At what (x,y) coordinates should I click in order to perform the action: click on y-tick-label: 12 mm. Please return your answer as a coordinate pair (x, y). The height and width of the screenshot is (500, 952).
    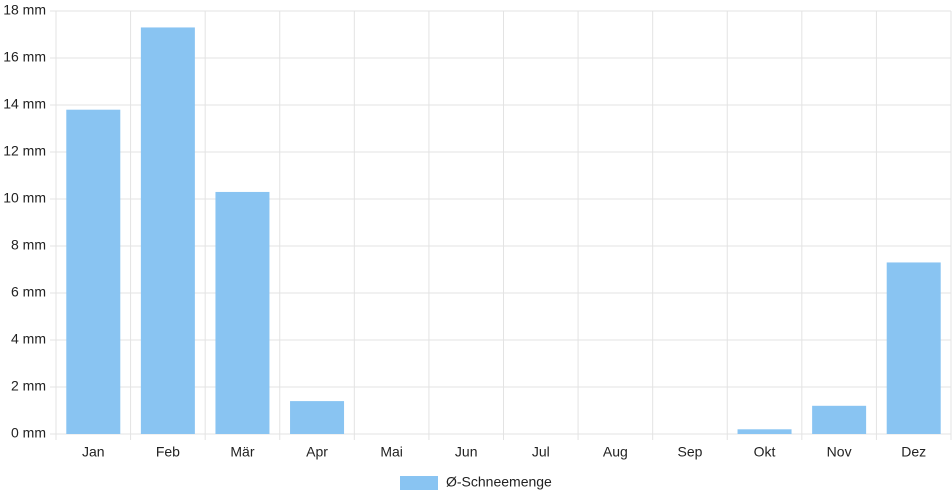
    Looking at the image, I should click on (24, 151).